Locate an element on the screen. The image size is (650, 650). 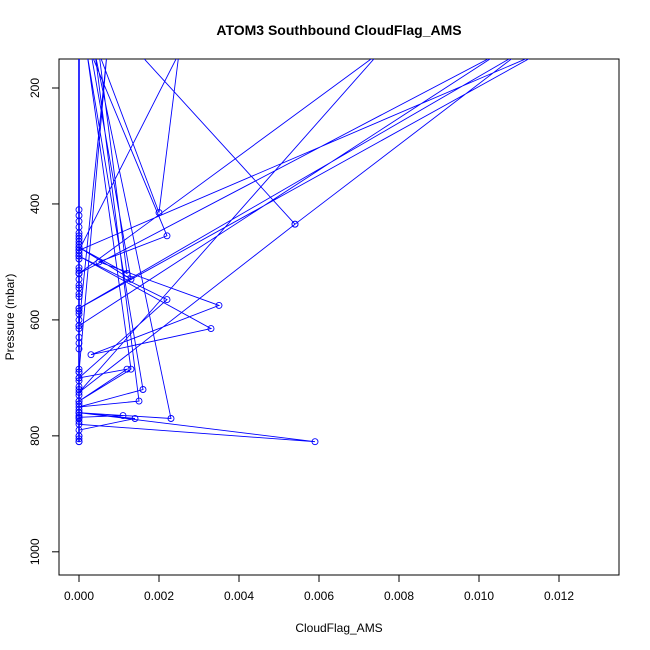
x-axis-label: CloudFlag_AMS is located at coordinates (338, 628).